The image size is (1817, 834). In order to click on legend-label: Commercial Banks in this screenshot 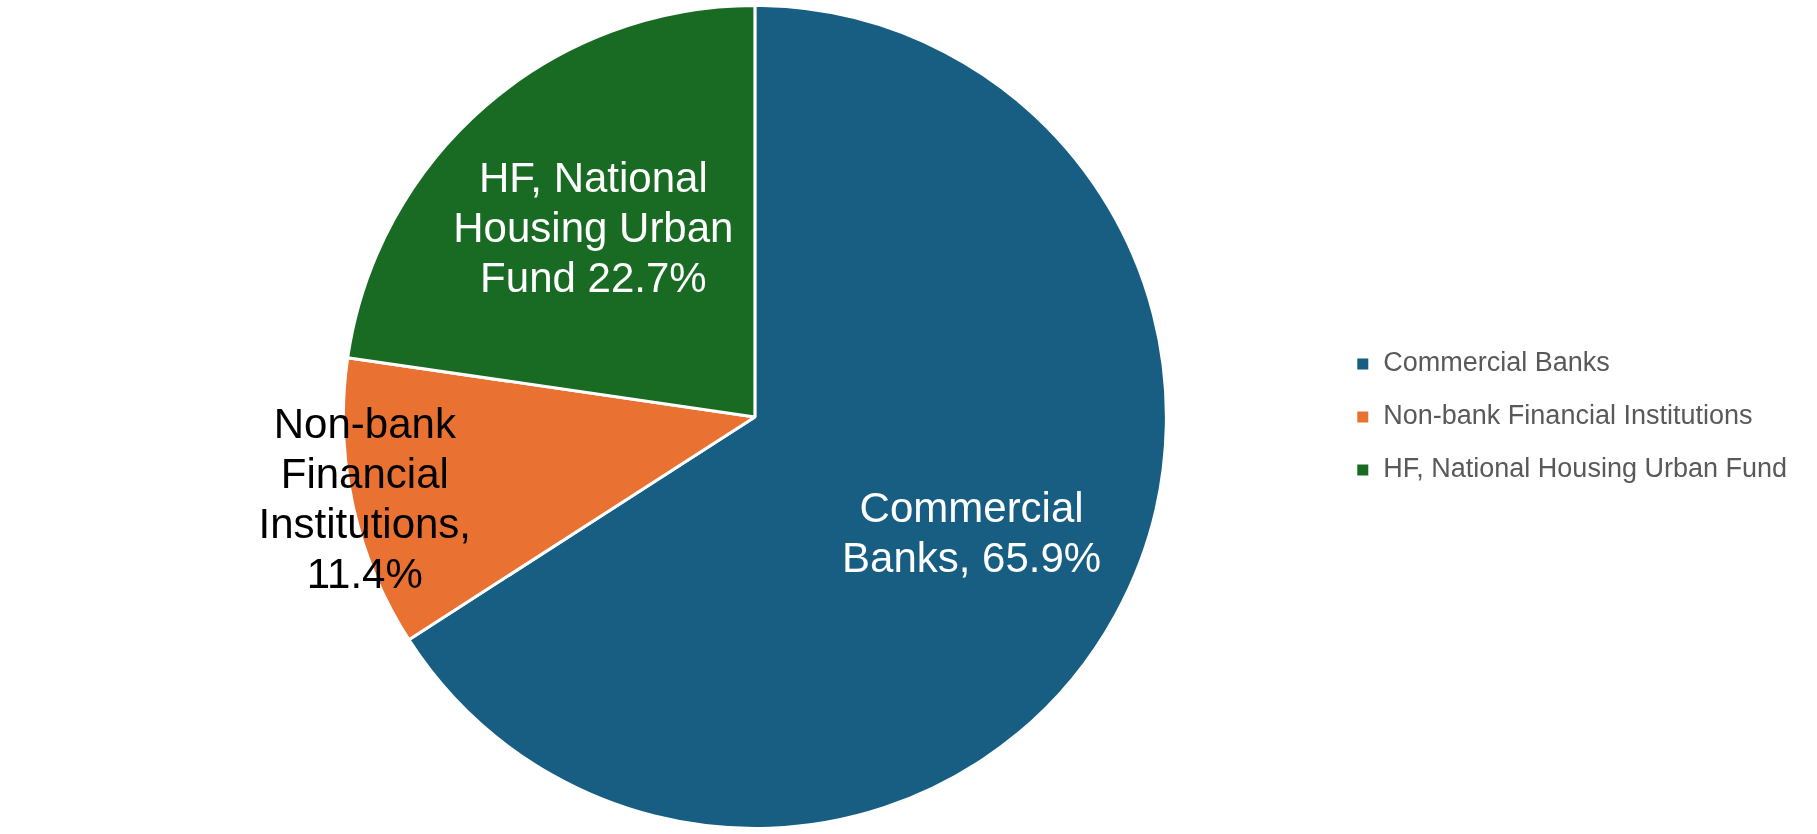, I will do `click(1496, 362)`.